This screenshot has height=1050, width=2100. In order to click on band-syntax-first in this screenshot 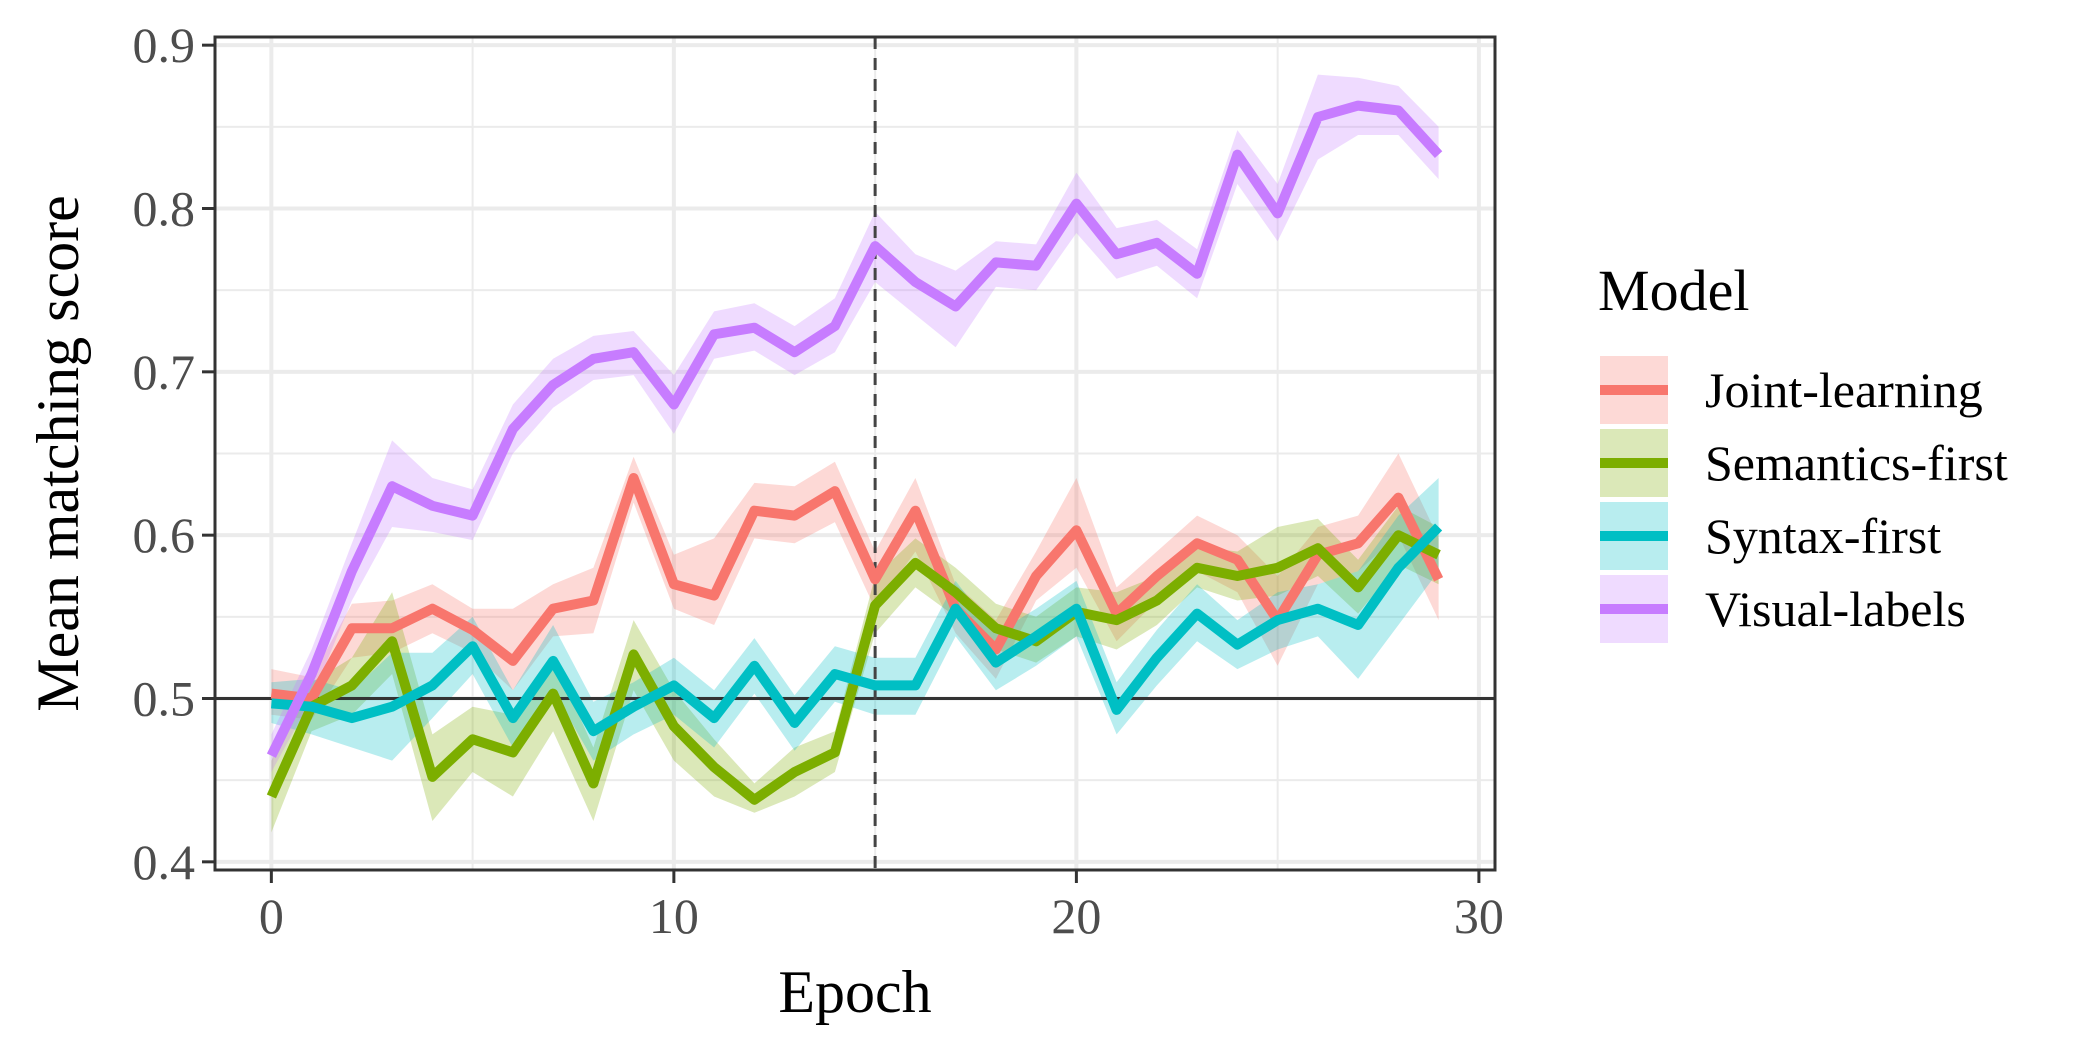, I will do `click(855, 619)`.